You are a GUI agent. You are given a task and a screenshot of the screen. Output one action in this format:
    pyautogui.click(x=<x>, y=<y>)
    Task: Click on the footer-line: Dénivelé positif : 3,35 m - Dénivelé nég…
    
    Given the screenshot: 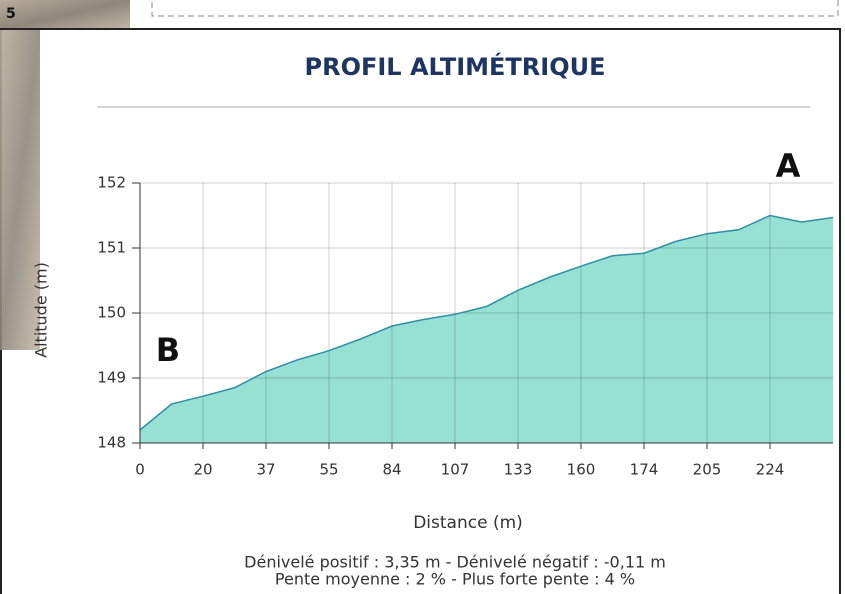 What is the action you would take?
    pyautogui.click(x=455, y=562)
    